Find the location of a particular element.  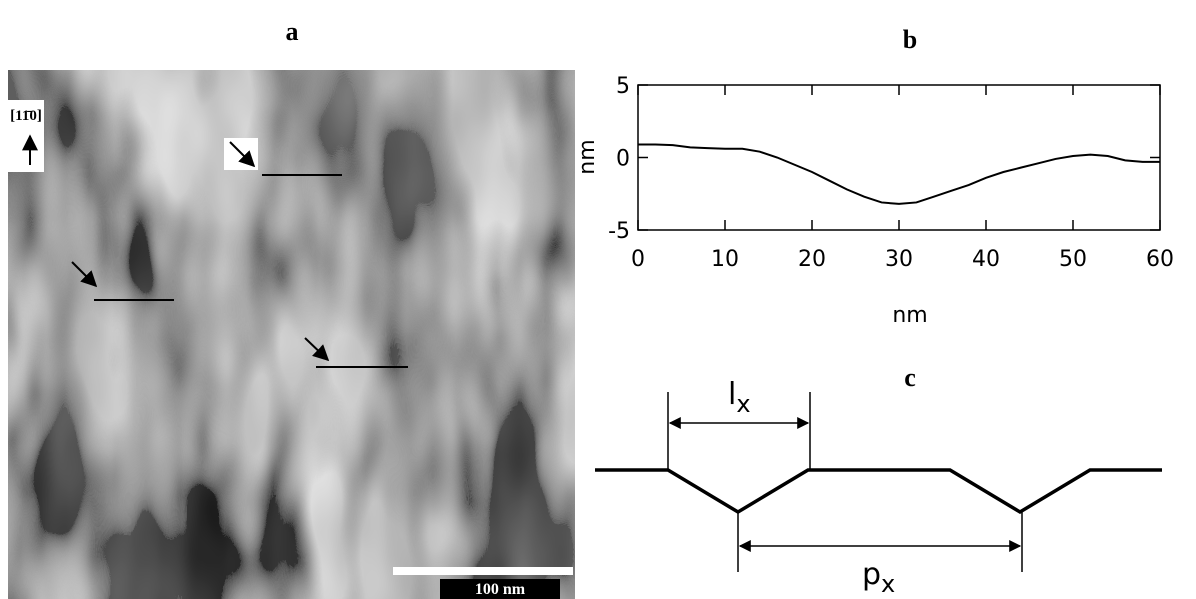

plot-frame is located at coordinates (899, 157).